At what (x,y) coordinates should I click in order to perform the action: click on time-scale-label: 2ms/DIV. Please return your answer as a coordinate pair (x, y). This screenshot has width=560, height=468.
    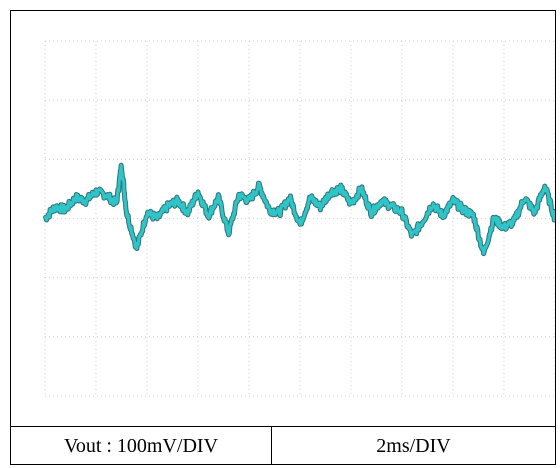
    Looking at the image, I should click on (413, 445).